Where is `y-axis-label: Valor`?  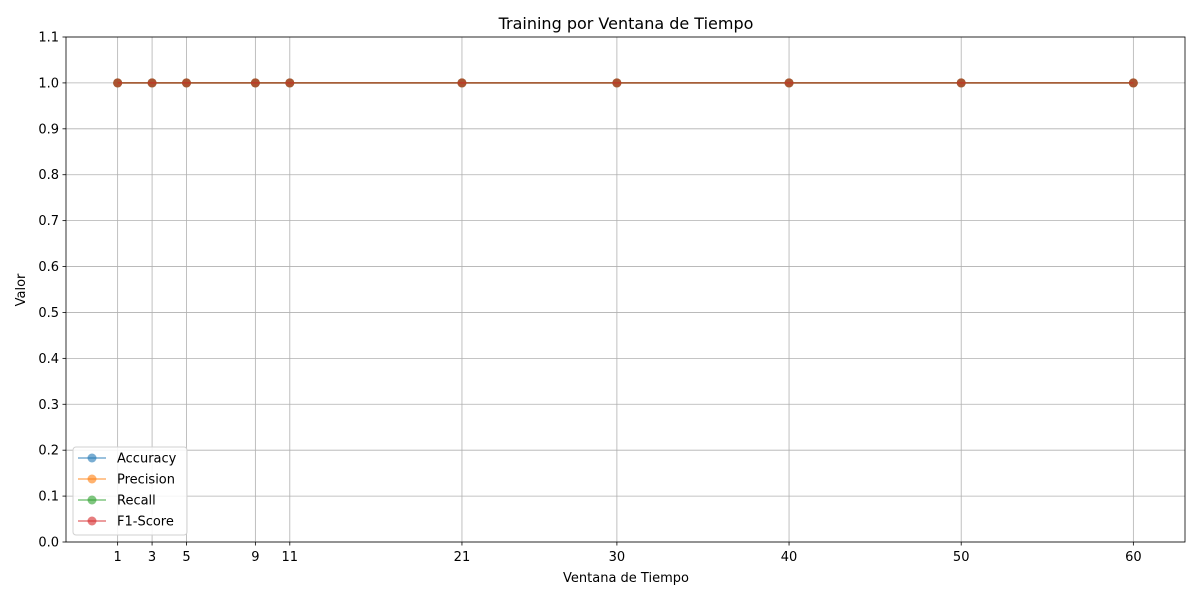
y-axis-label: Valor is located at coordinates (21, 289).